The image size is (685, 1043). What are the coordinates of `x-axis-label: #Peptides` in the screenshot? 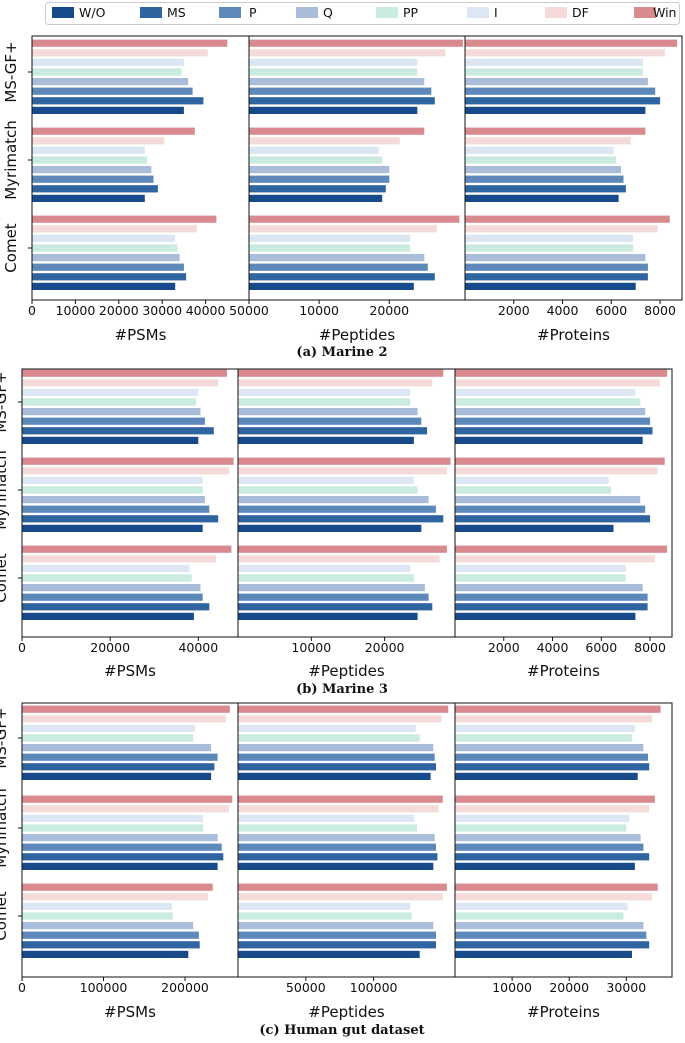 It's located at (346, 1012).